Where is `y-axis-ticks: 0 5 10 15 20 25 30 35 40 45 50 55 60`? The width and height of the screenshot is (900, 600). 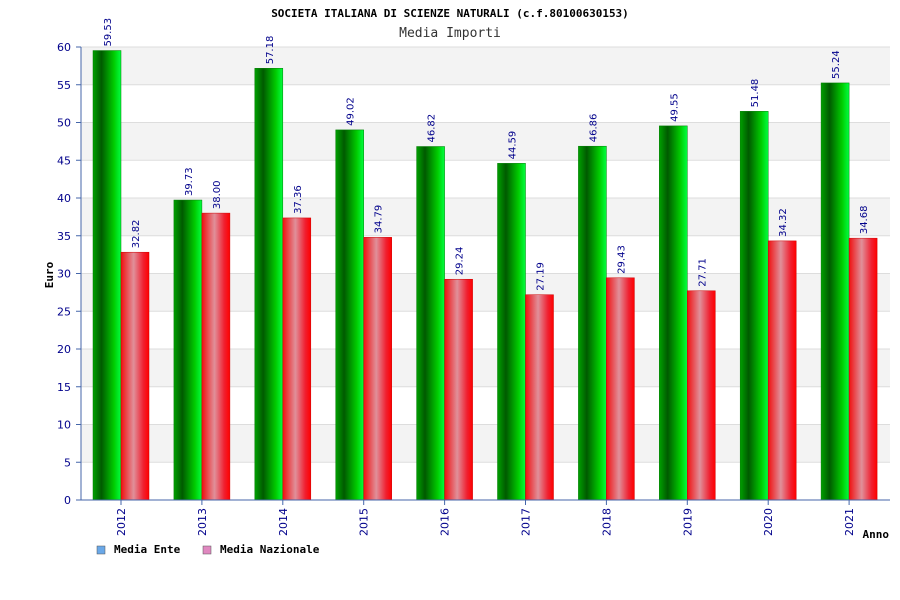
y-axis-ticks: 0 5 10 15 20 25 30 35 40 45 50 55 60 is located at coordinates (69, 274).